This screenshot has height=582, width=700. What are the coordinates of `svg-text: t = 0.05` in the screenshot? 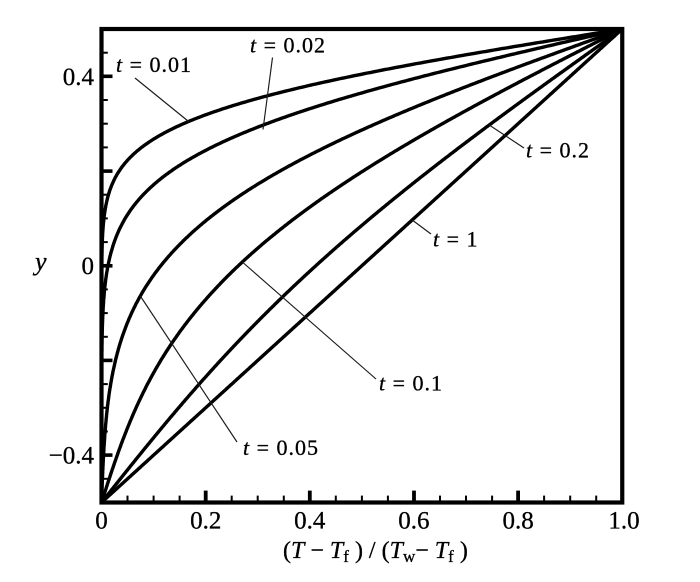 It's located at (281, 447).